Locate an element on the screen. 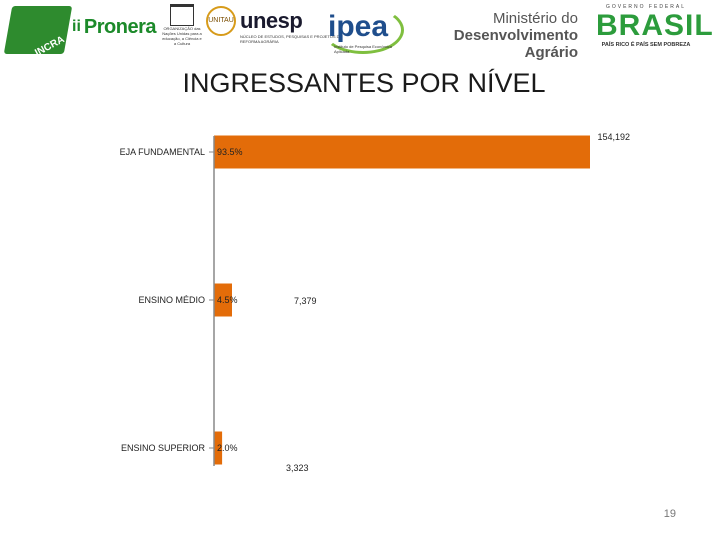 The height and width of the screenshot is (540, 720). pronera-mark-icon: ii is located at coordinates (76, 26).